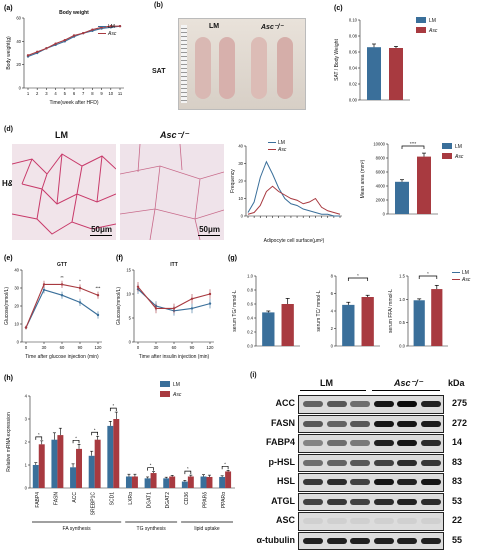  Describe the element at coordinates (272, 27) in the screenshot. I see `sat-photo-asc-label: Asc⁻/⁻` at that location.